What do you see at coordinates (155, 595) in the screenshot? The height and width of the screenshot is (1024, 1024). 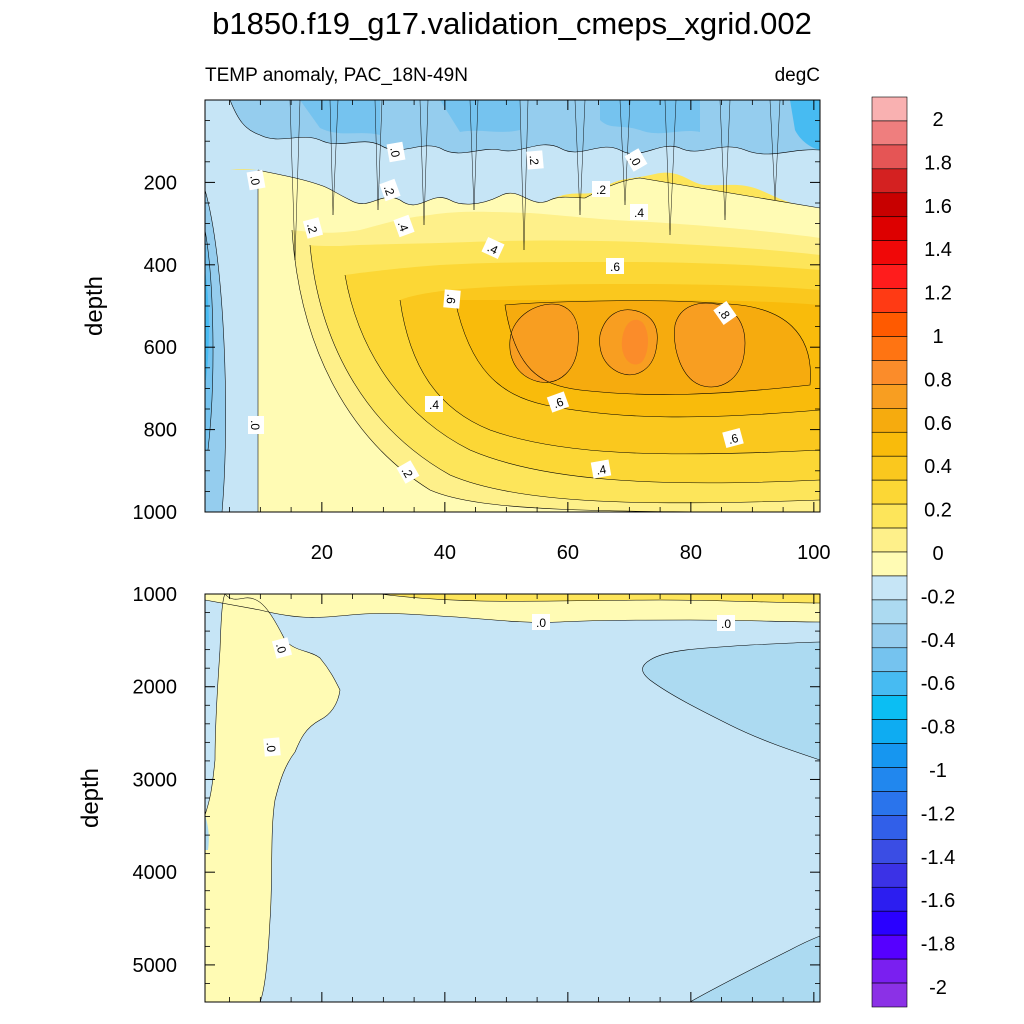 I see `lower-y-tick-label: 1000` at bounding box center [155, 595].